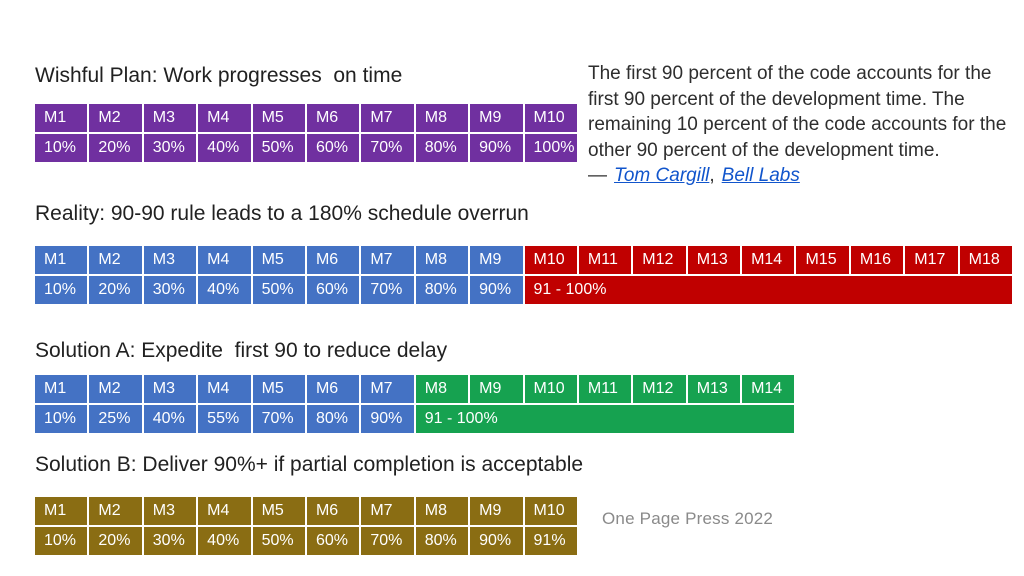 This screenshot has width=1024, height=576. Describe the element at coordinates (550, 541) in the screenshot. I see `progress-cell: 91%` at that location.